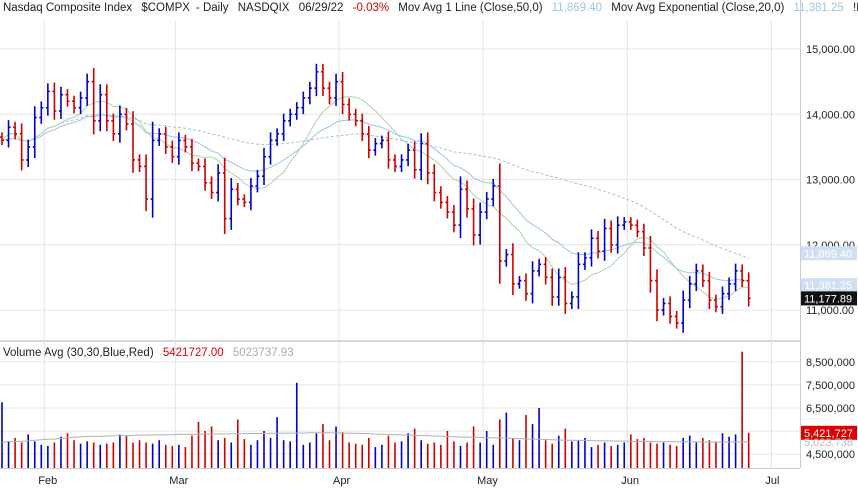  What do you see at coordinates (47, 481) in the screenshot?
I see `month-tick-label: Feb` at bounding box center [47, 481].